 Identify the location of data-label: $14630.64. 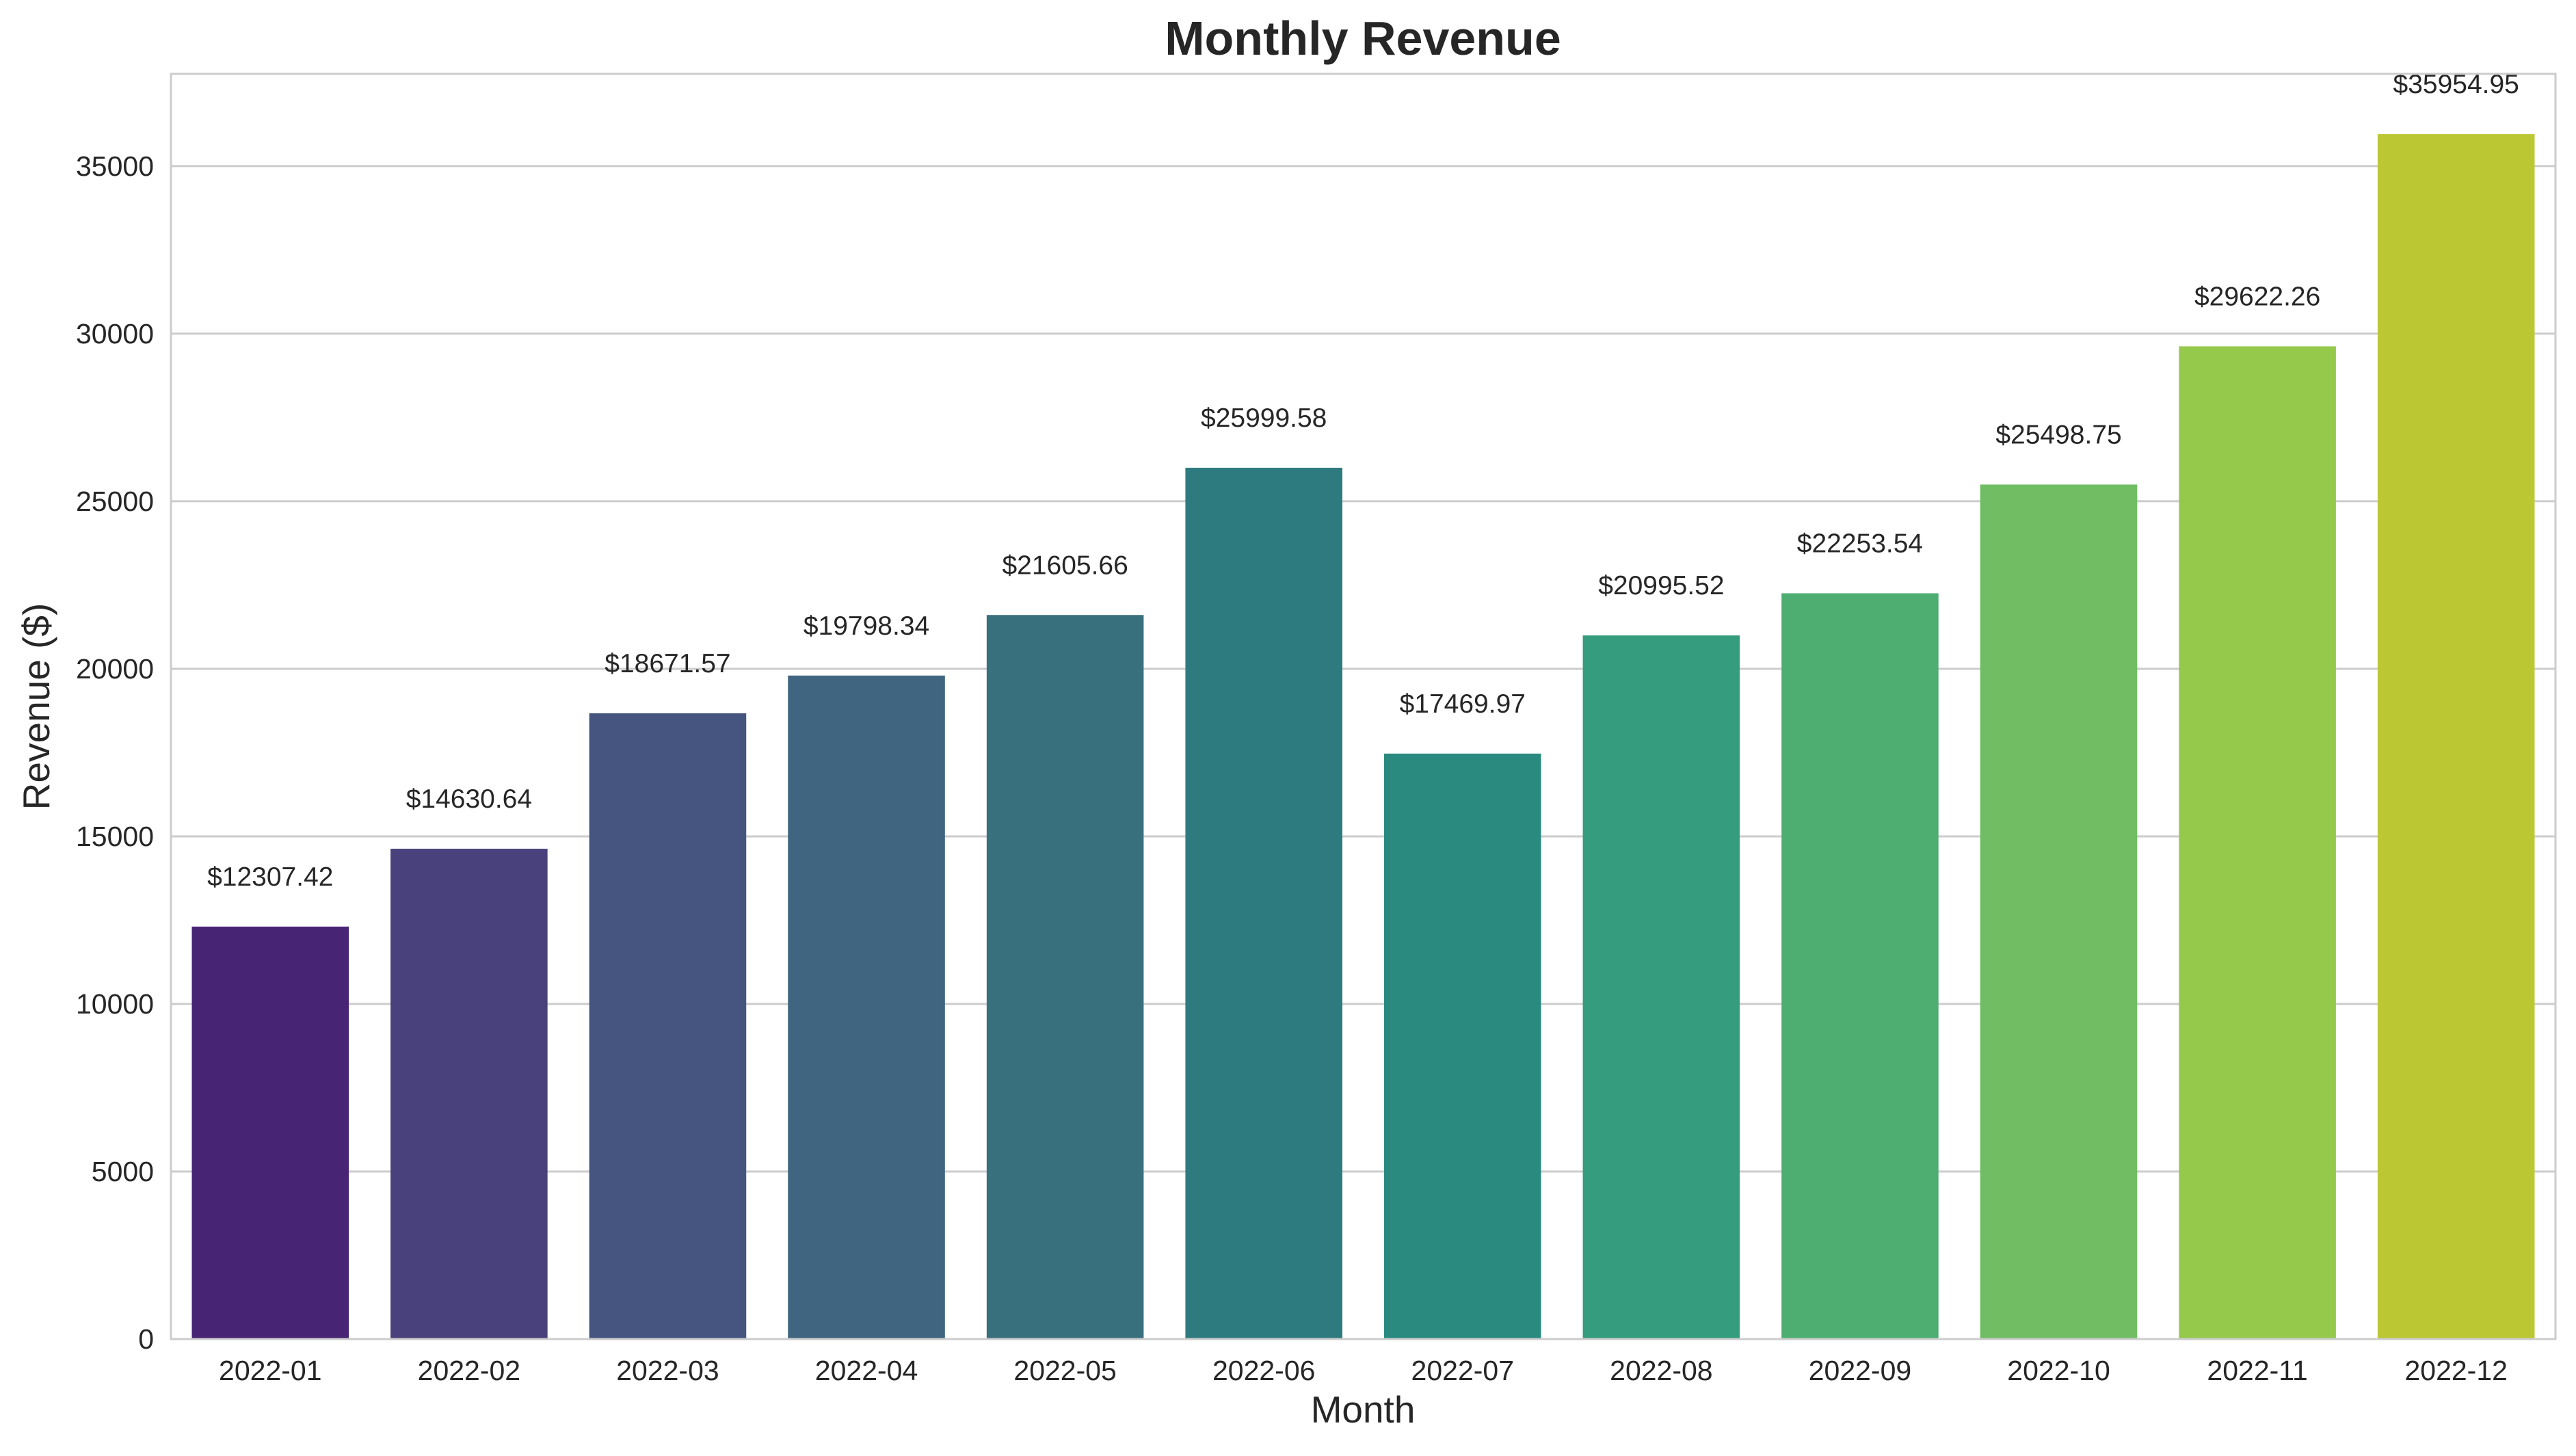
(469, 799).